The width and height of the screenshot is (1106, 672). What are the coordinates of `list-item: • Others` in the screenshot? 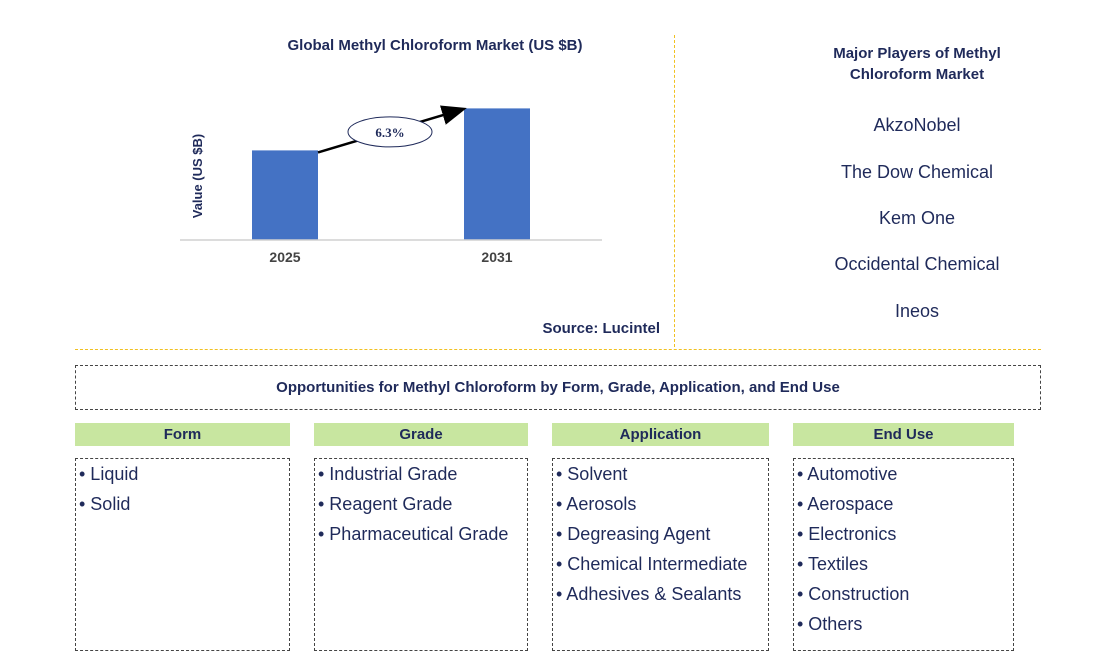 It's located at (830, 624).